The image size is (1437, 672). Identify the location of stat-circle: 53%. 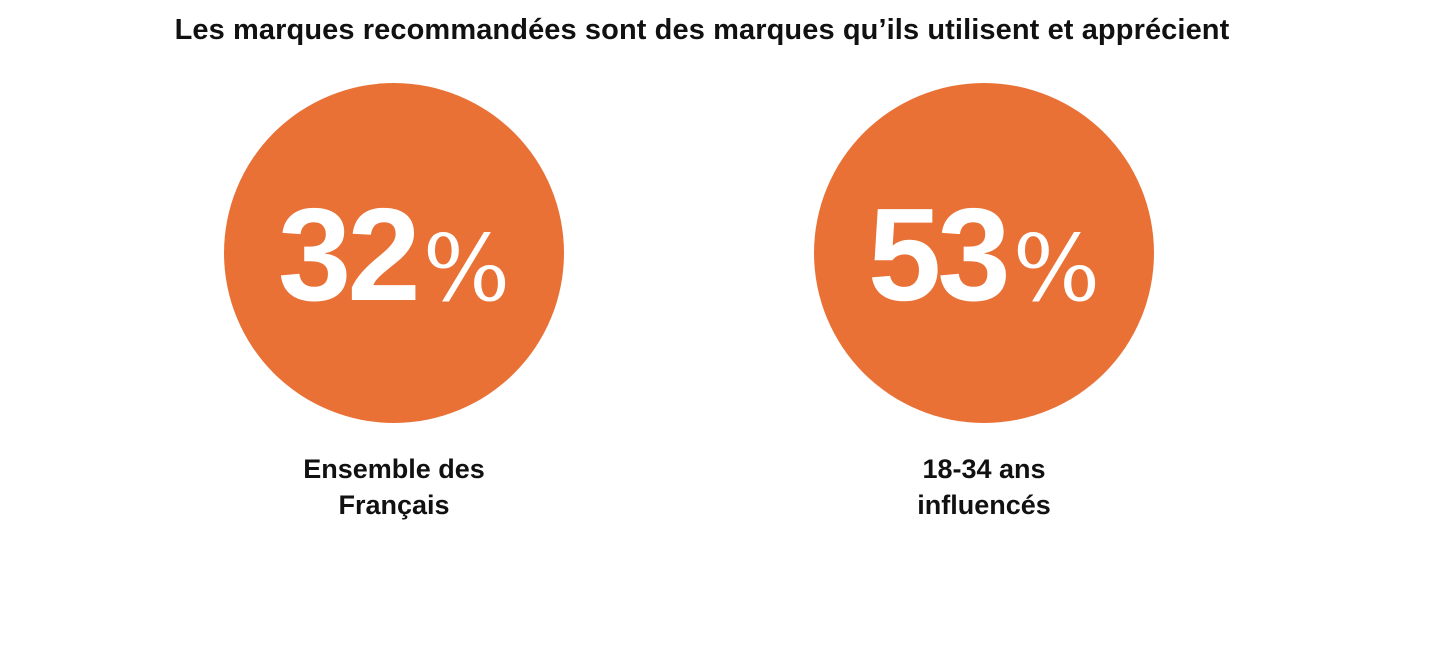
(984, 253).